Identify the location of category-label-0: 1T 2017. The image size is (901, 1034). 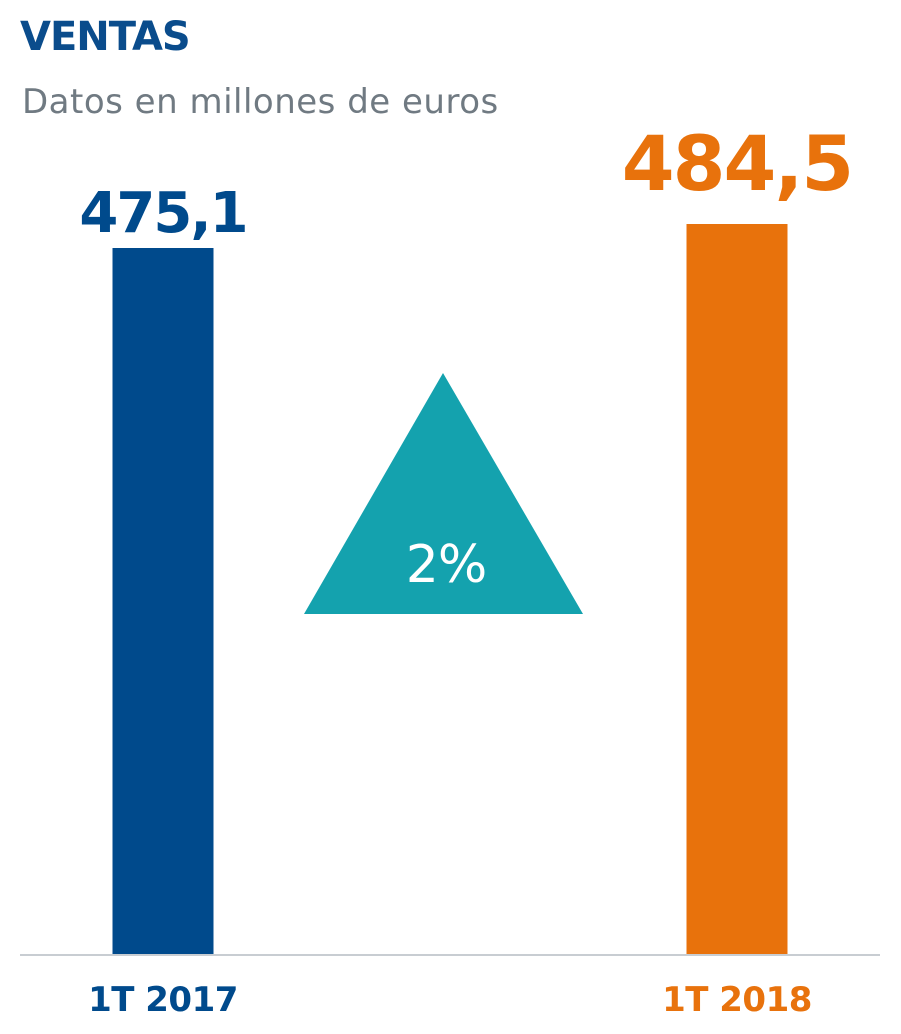
(163, 1000).